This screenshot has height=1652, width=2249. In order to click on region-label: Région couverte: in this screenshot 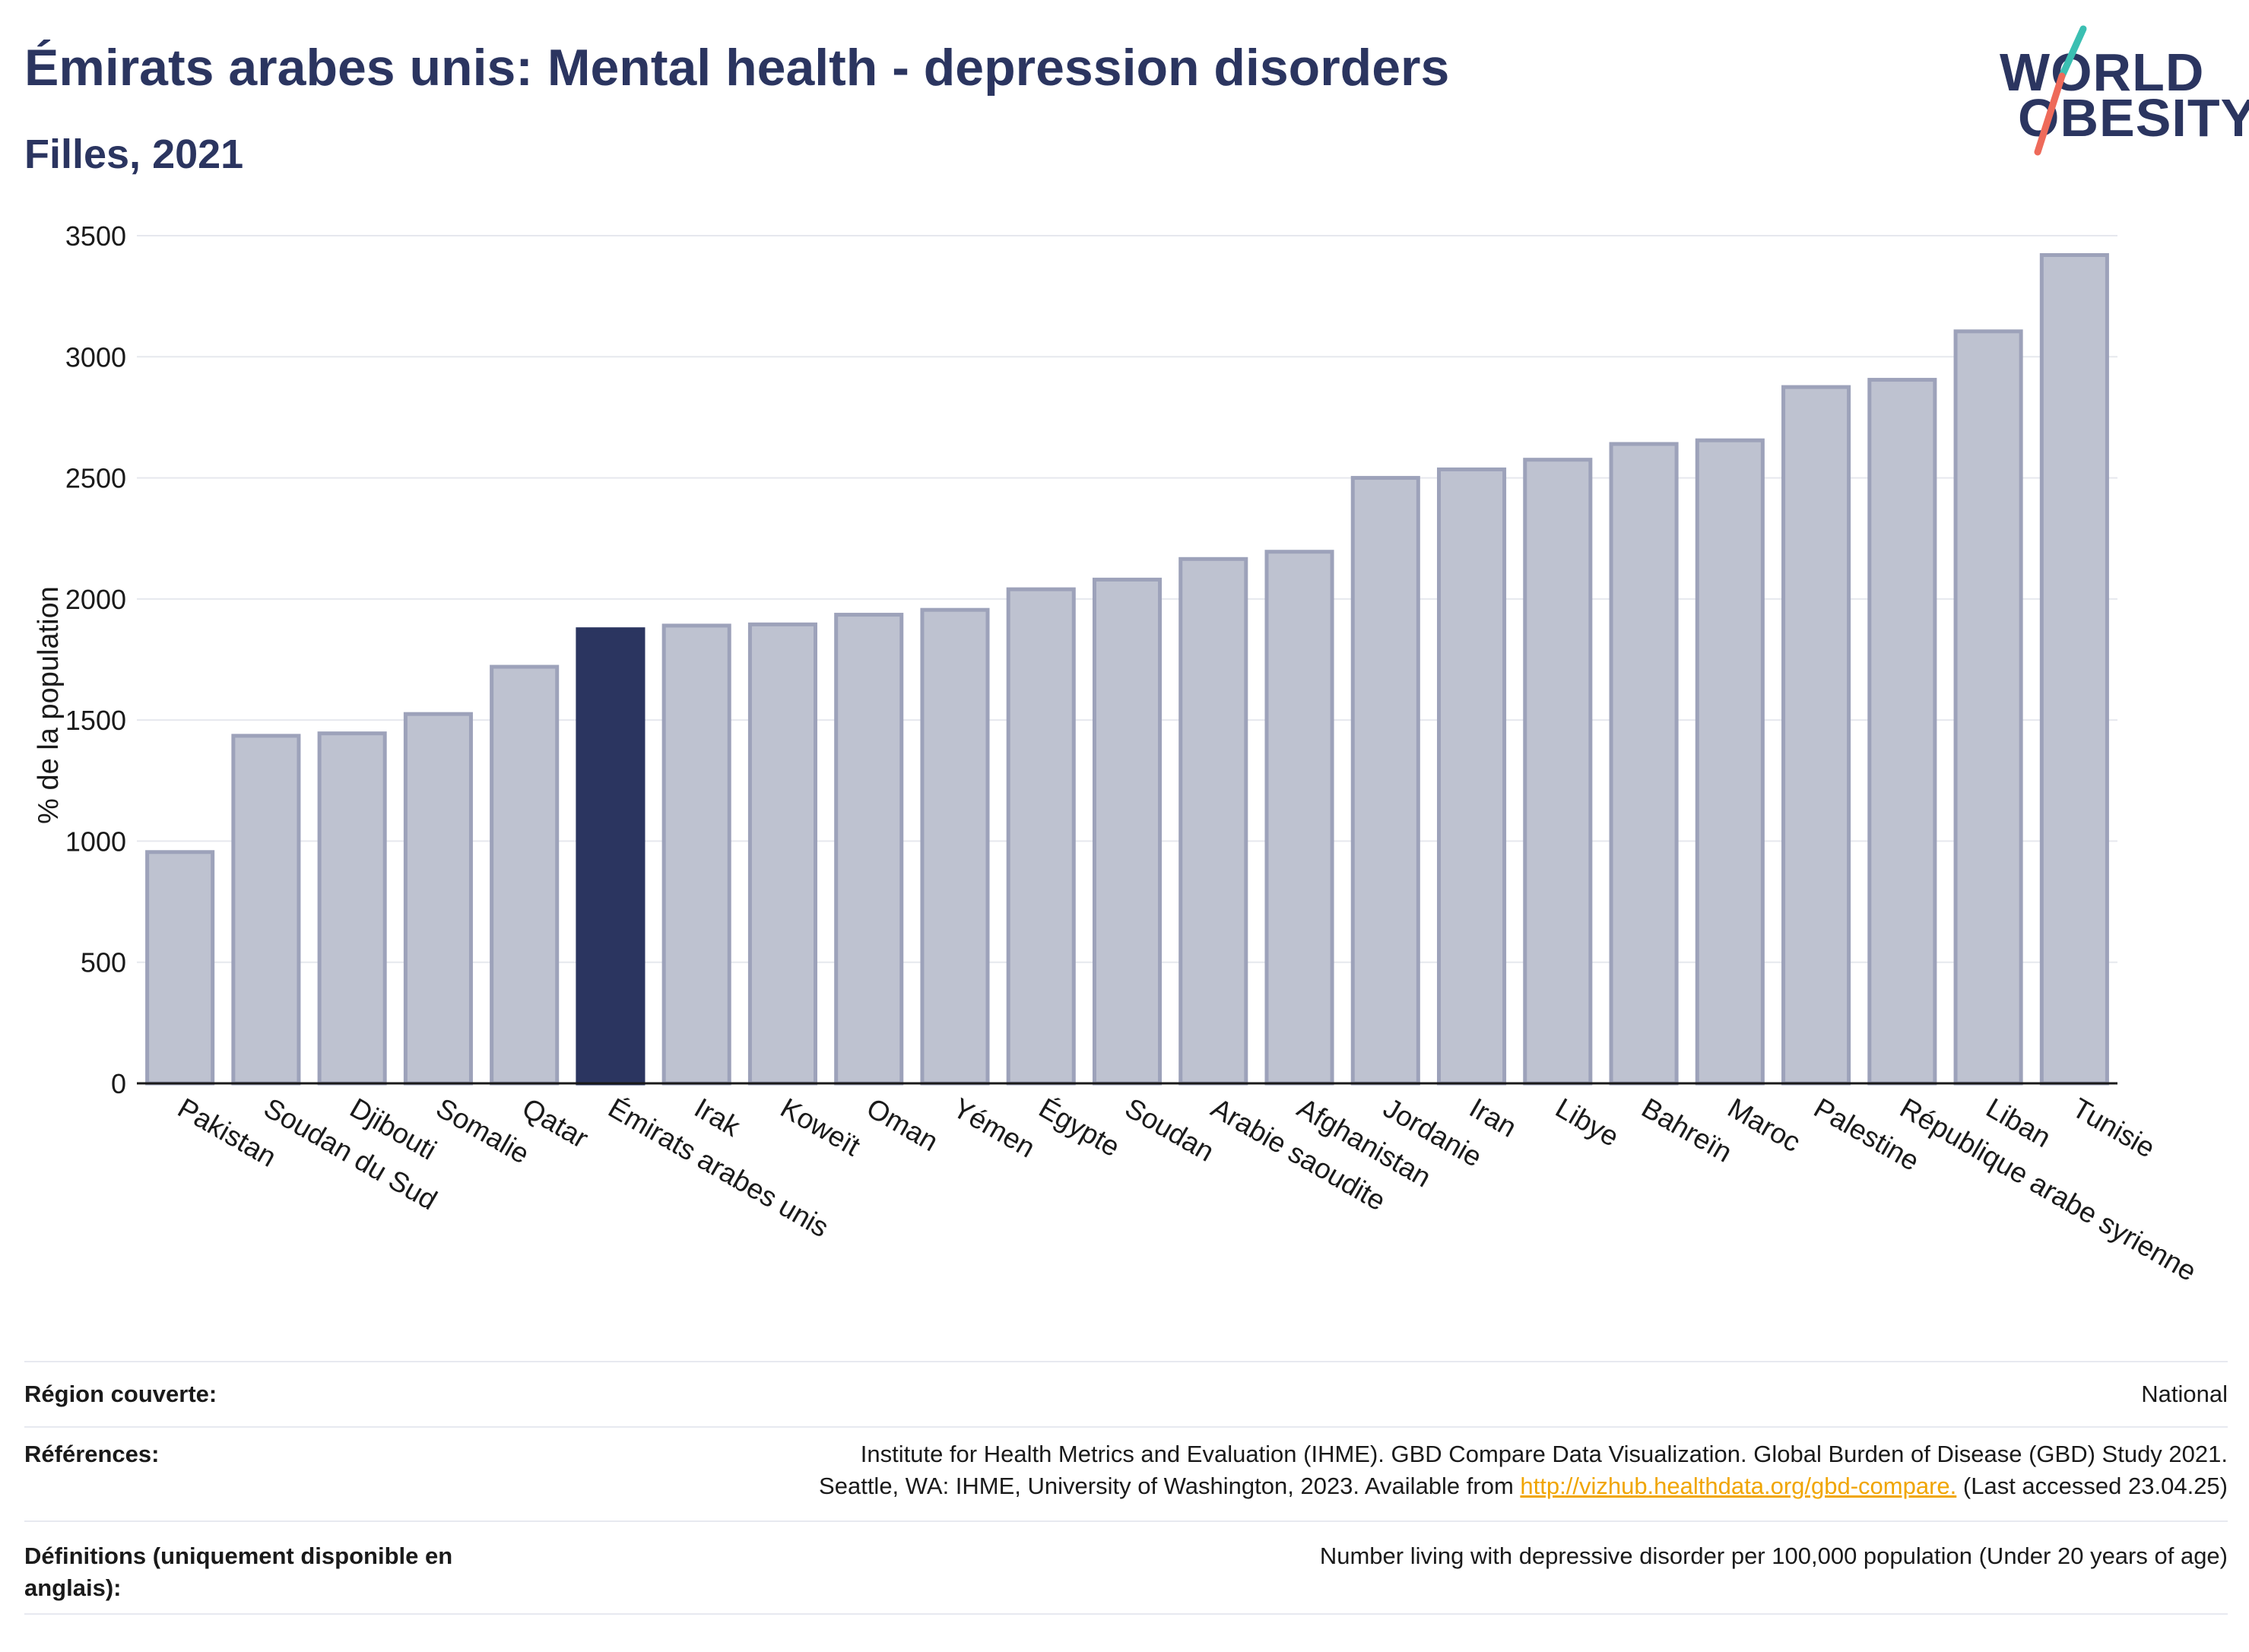, I will do `click(120, 1394)`.